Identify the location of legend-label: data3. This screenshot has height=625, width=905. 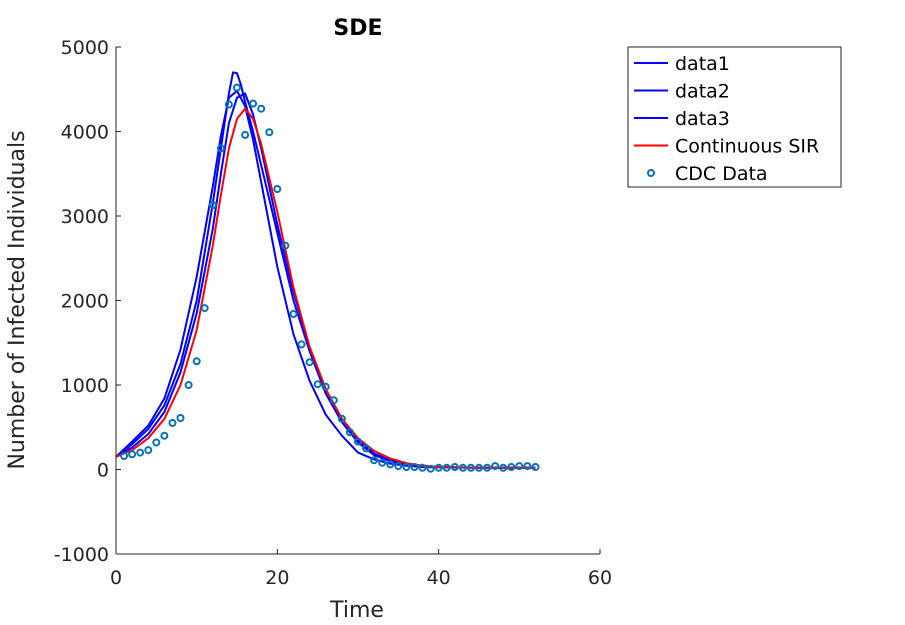
(702, 119).